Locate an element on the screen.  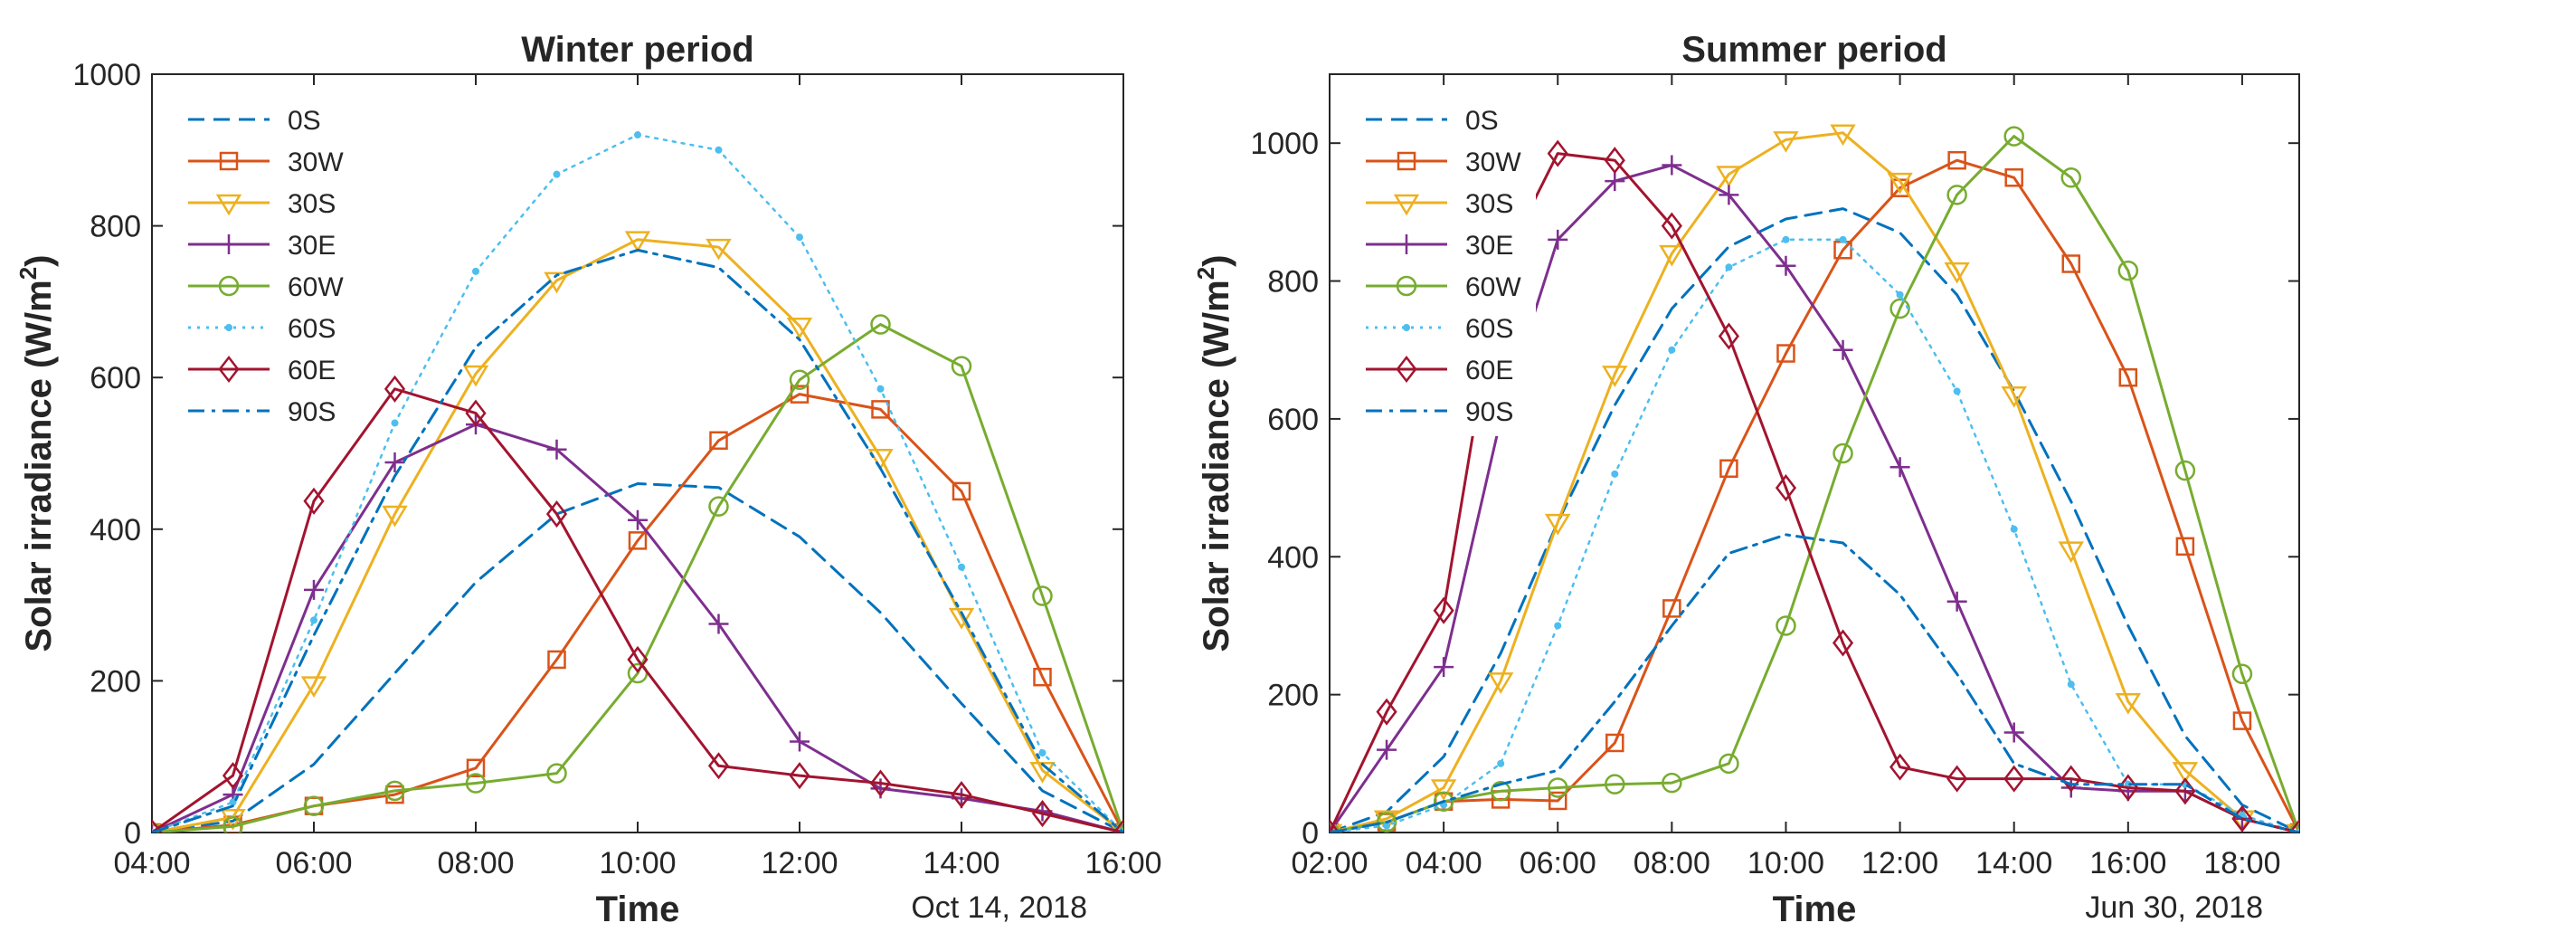
legend-label: 60E is located at coordinates (1489, 370).